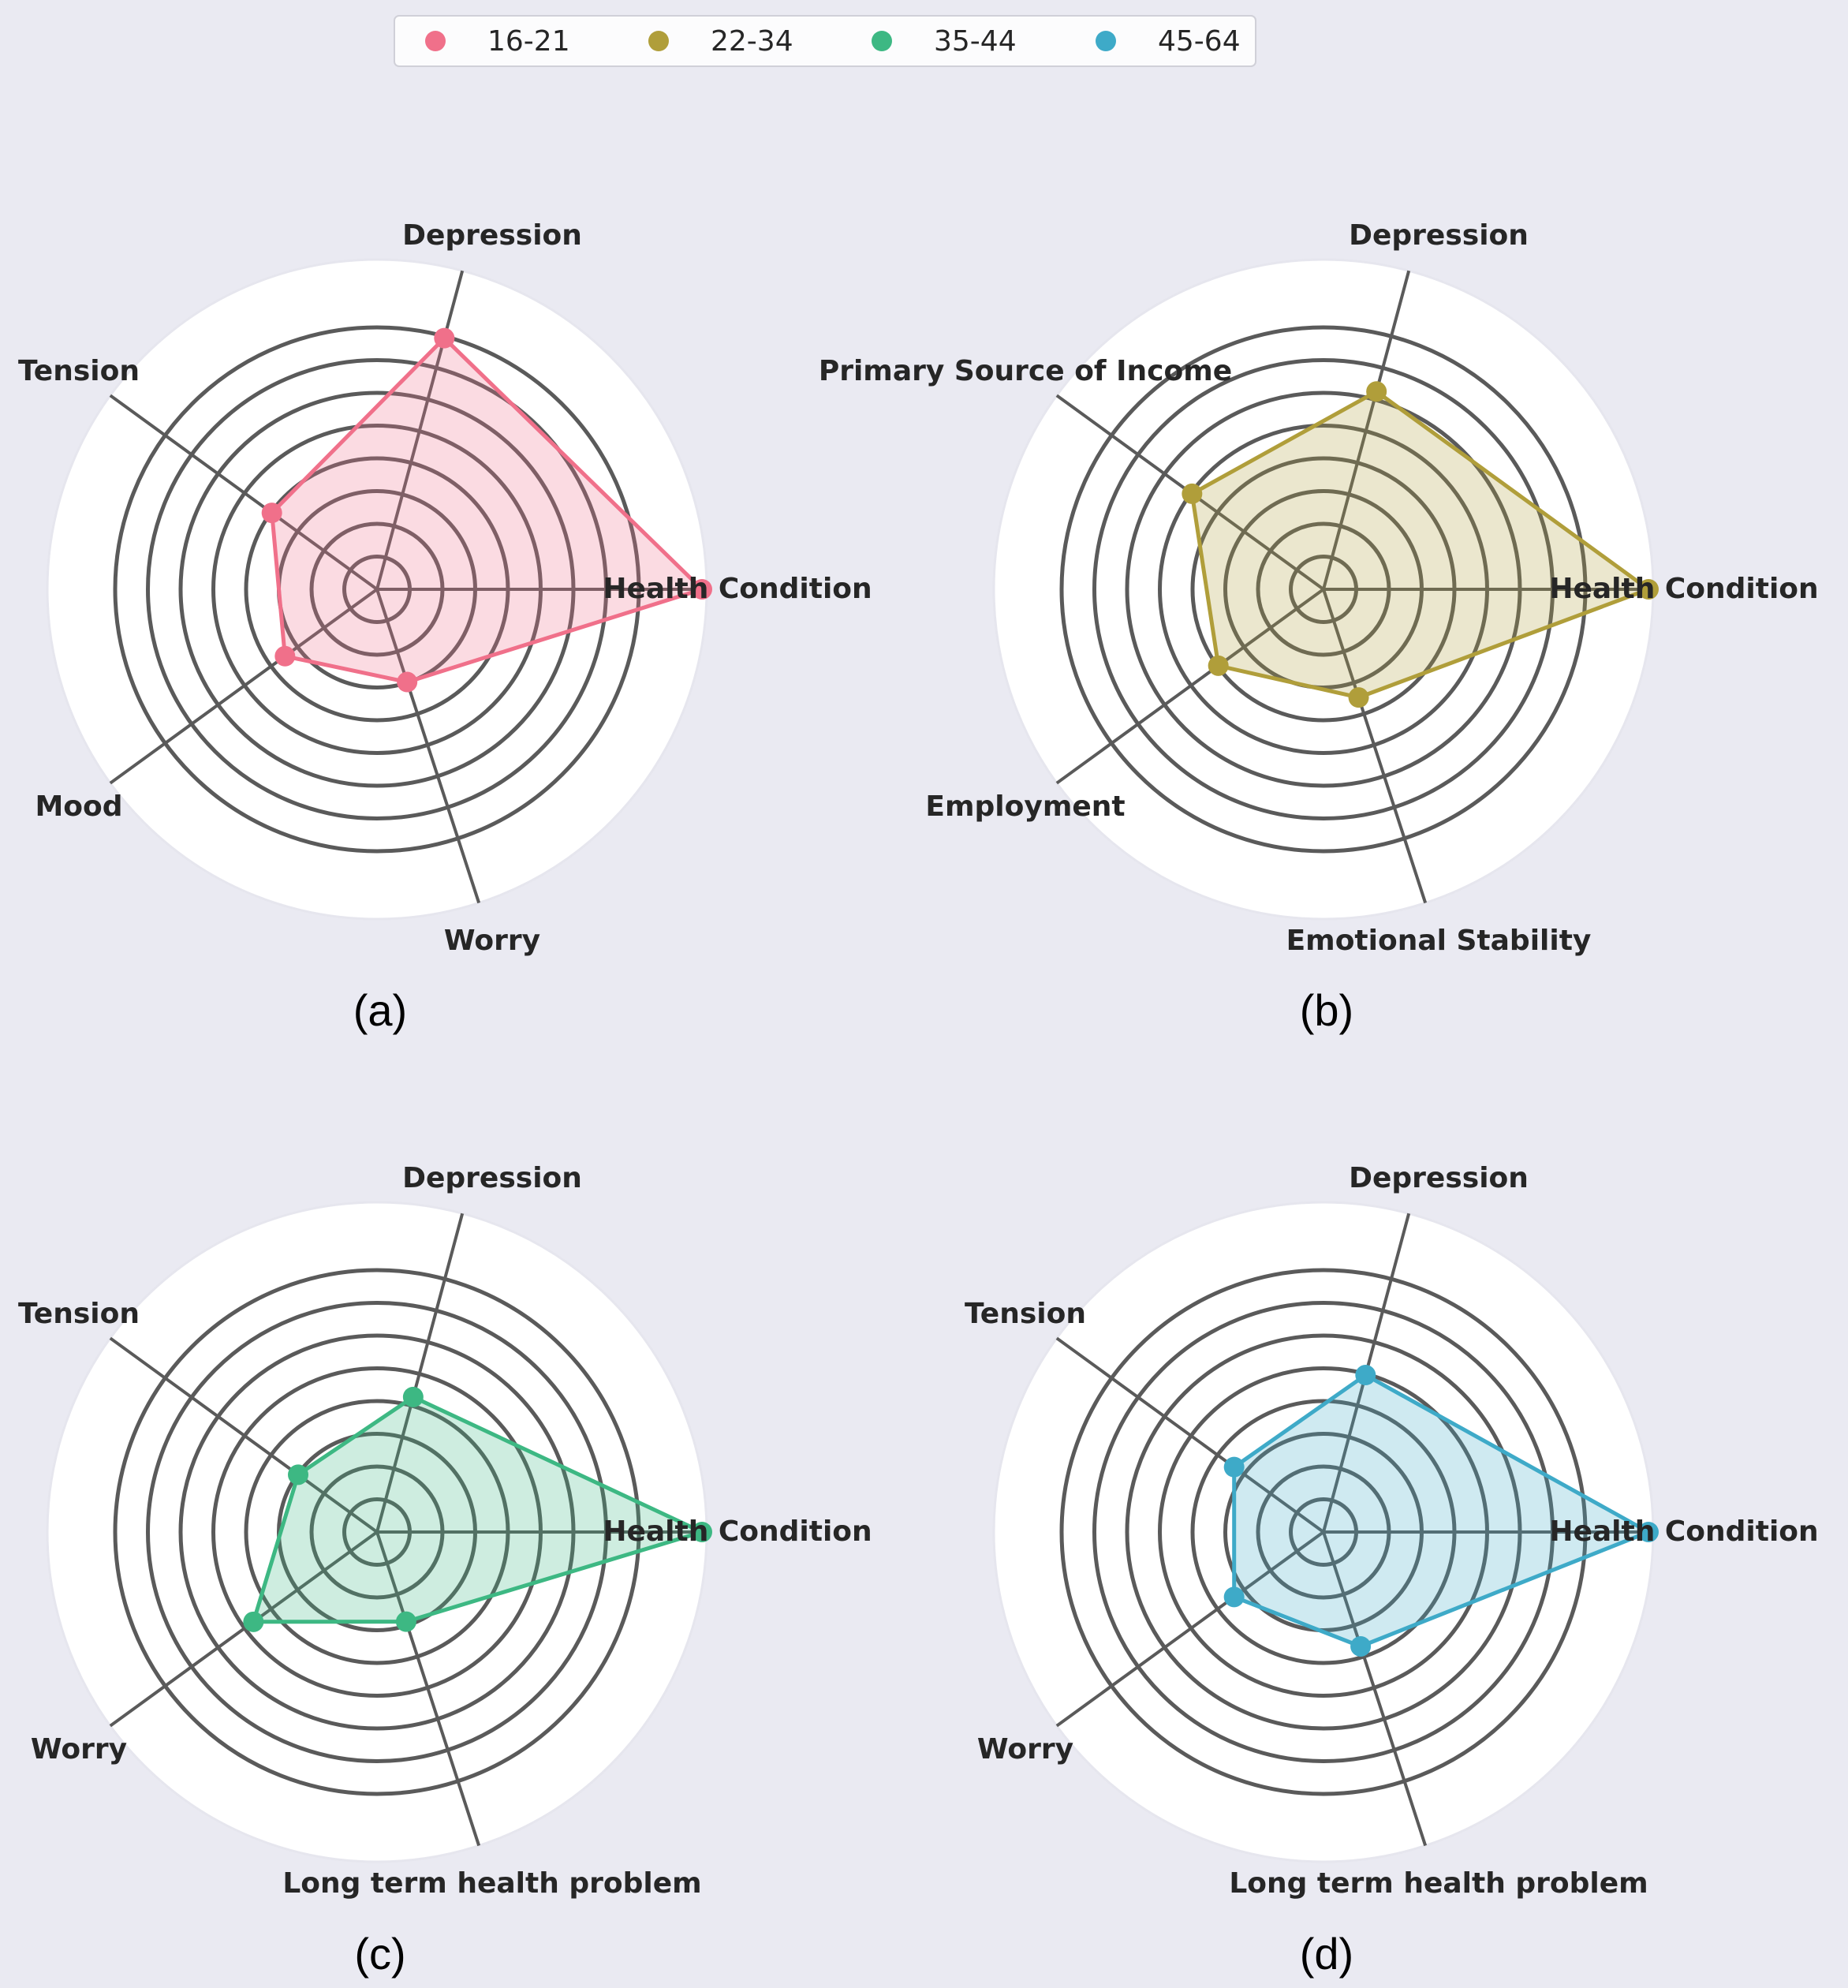 The image size is (1848, 1988). Describe the element at coordinates (1326, 1954) in the screenshot. I see `panel-label: (d)` at that location.